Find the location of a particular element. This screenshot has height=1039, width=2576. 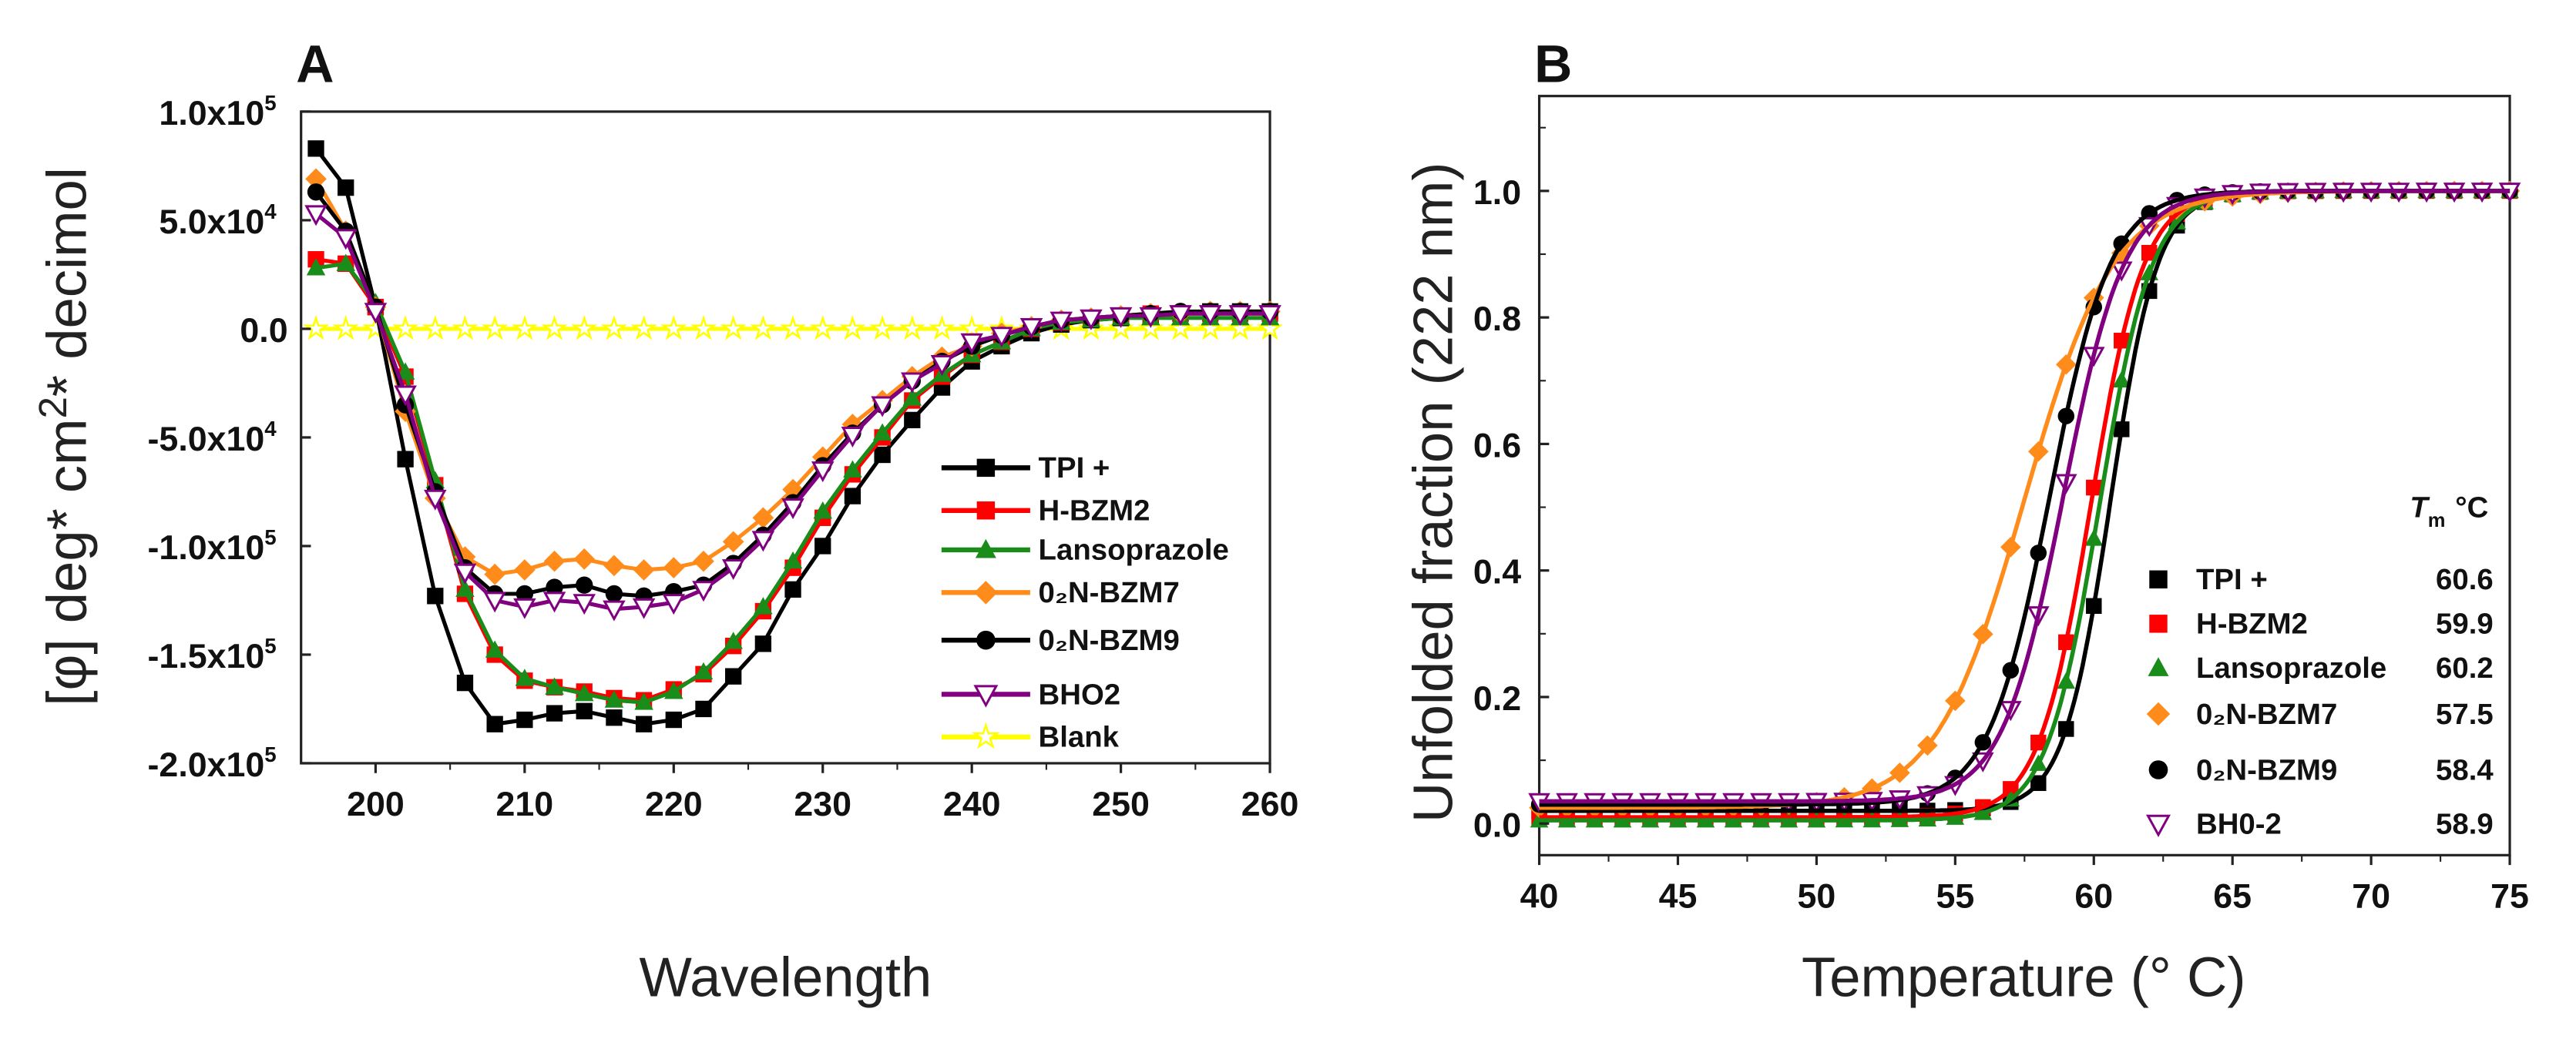

x-tick-label: 260 is located at coordinates (1270, 804).